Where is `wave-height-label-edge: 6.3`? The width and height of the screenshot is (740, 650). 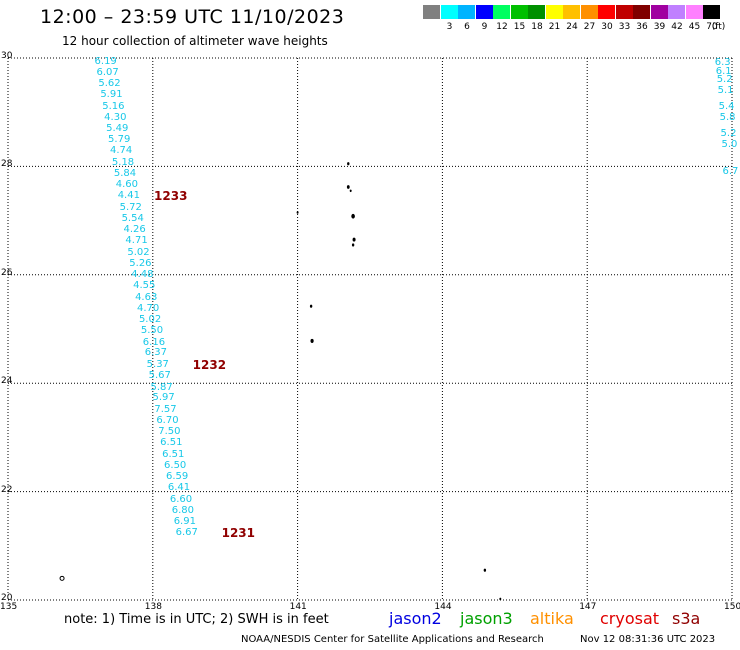
wave-height-label-edge: 6.3 is located at coordinates (722, 63).